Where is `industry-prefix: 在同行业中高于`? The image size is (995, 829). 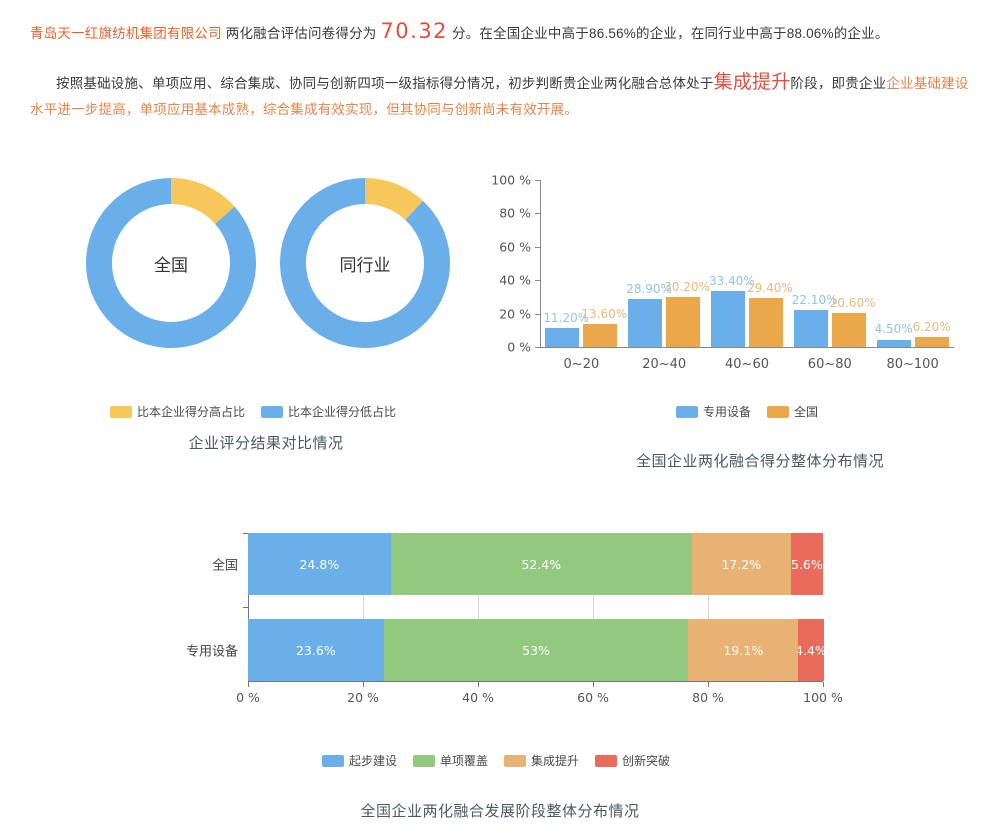
industry-prefix: 在同行业中高于 is located at coordinates (738, 33).